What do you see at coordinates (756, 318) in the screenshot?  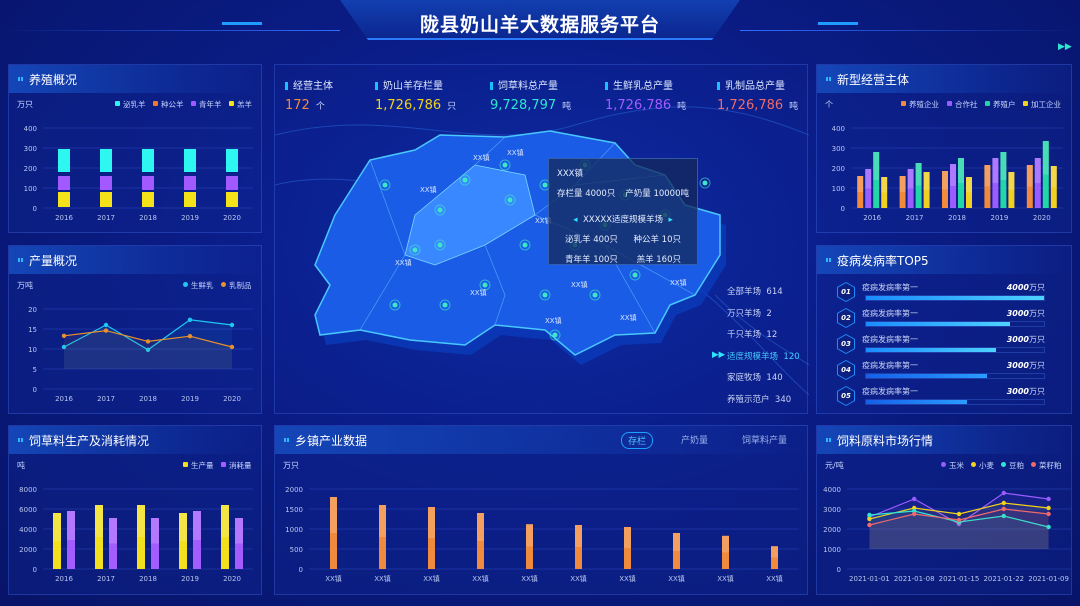 I see `stat-item: 万只羊场 2` at bounding box center [756, 318].